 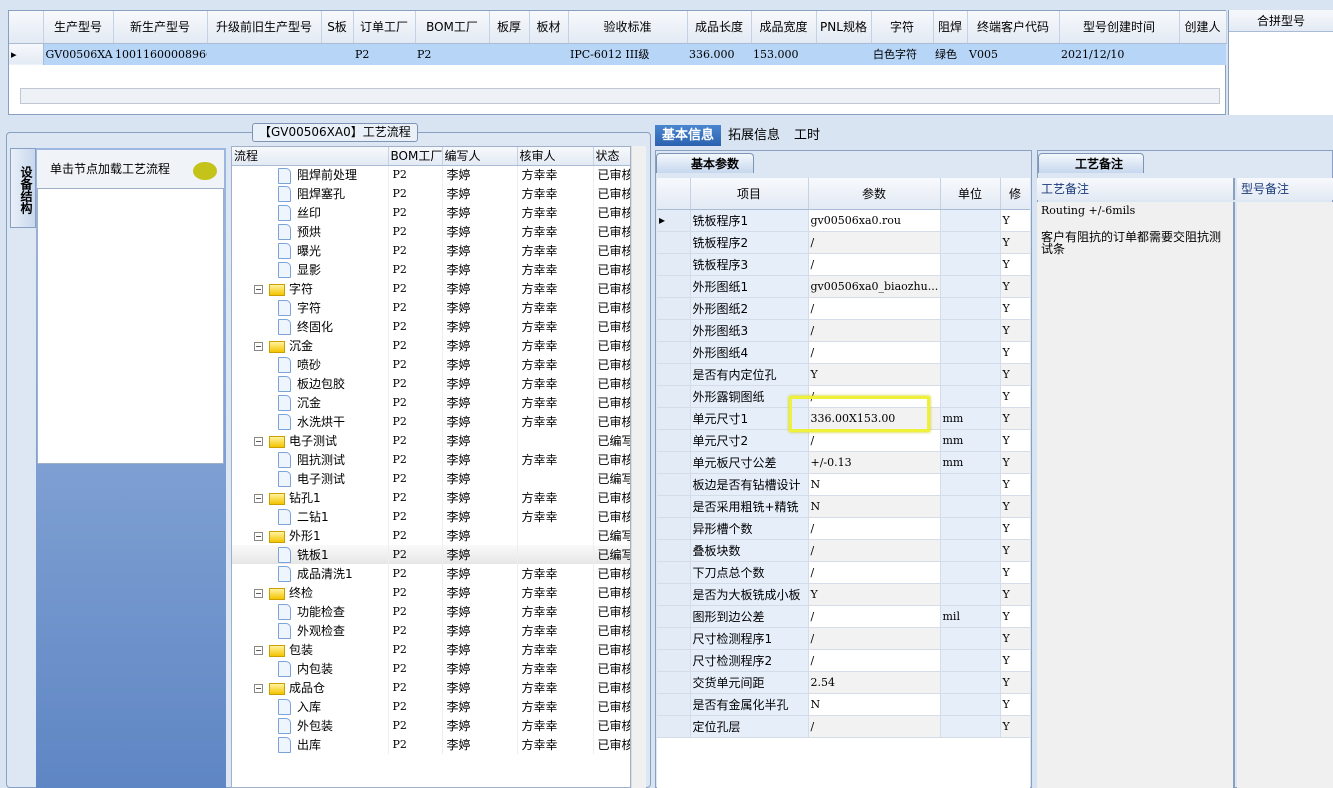 I want to click on param-row: 下刀点总个数 / Y, so click(x=843, y=572).